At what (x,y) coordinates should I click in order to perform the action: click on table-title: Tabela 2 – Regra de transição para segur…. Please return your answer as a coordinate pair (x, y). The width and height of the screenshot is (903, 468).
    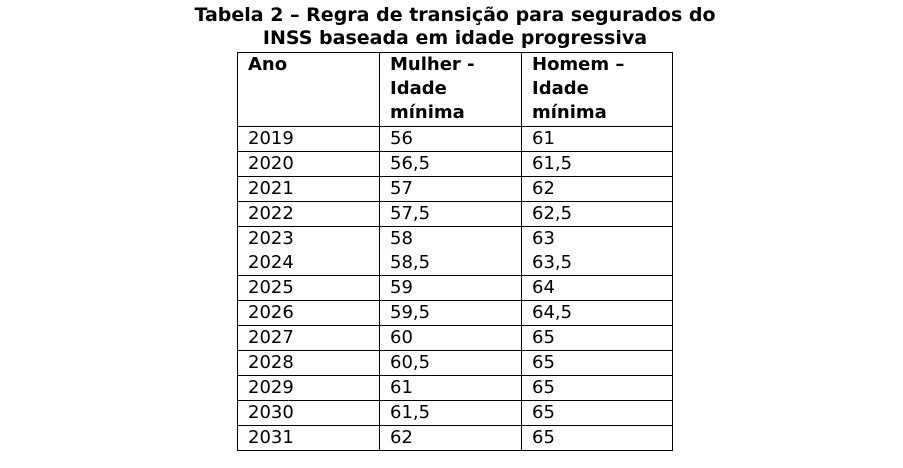
    Looking at the image, I should click on (455, 15).